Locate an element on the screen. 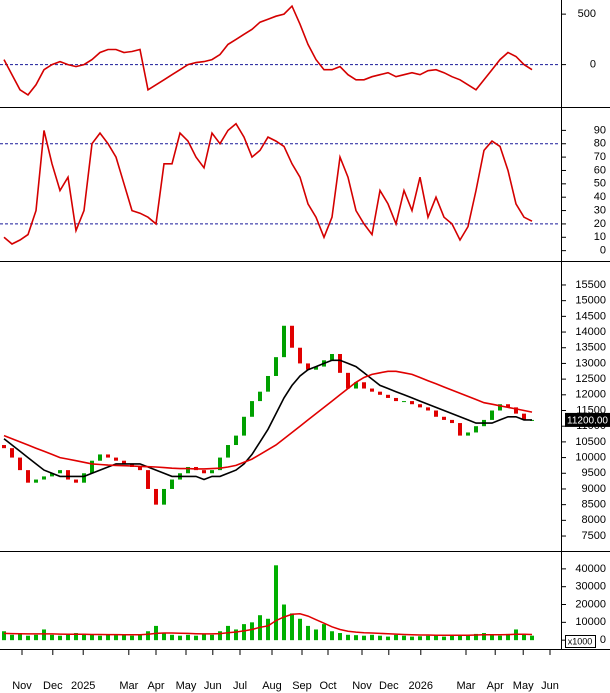 This screenshot has height=693, width=610. y-tick-label: 10 is located at coordinates (600, 237).